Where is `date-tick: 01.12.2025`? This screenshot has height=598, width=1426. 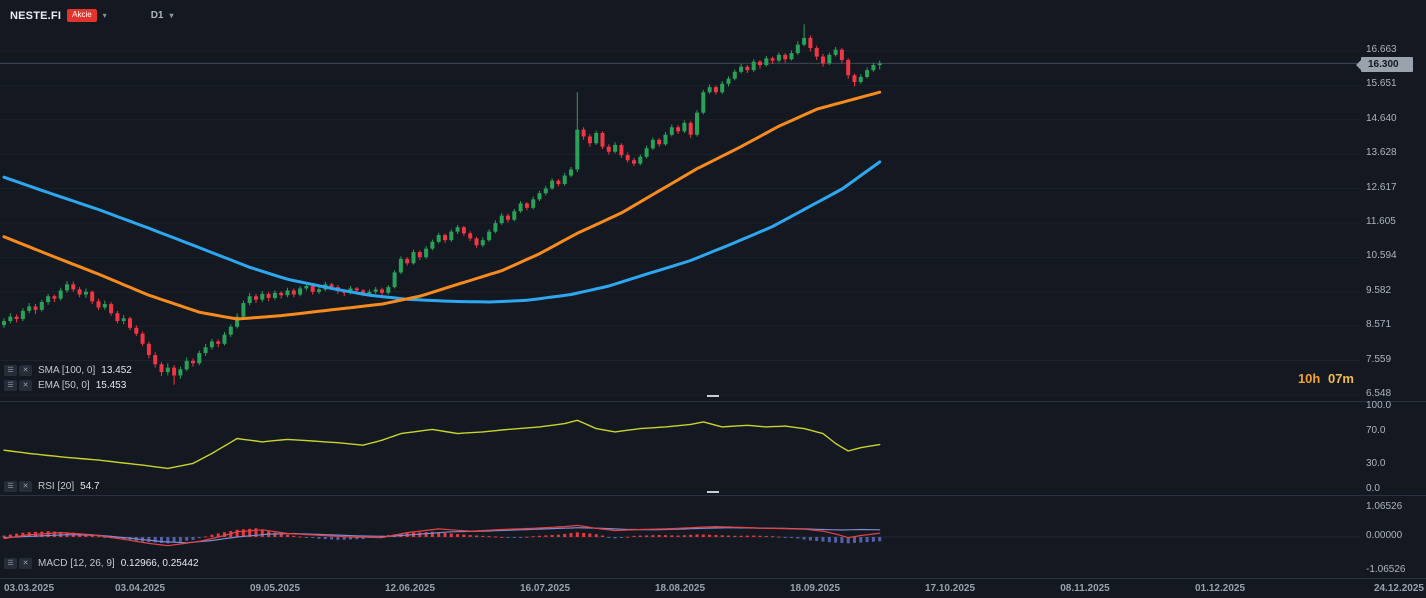
date-tick: 01.12.2025 is located at coordinates (1220, 588).